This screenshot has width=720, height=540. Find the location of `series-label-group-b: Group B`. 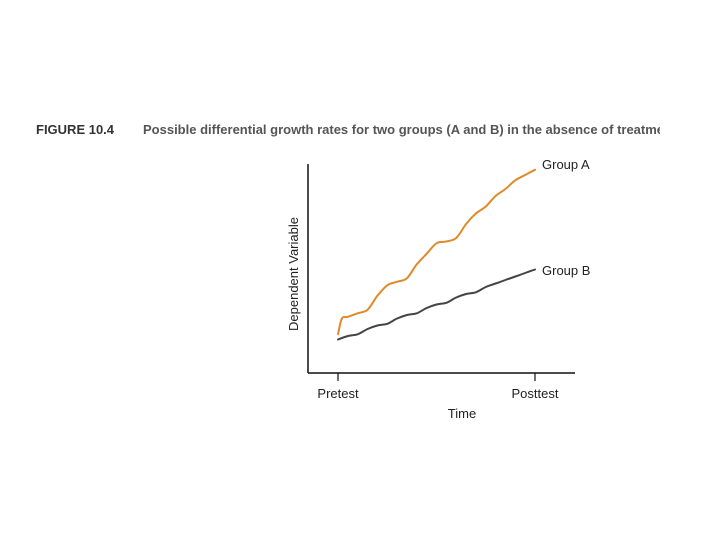

series-label-group-b: Group B is located at coordinates (566, 270).